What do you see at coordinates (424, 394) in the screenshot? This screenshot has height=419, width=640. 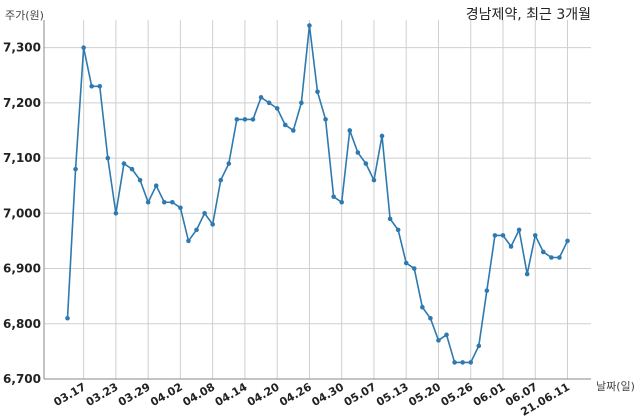 I see `x-tick-label: 05.20` at bounding box center [424, 394].